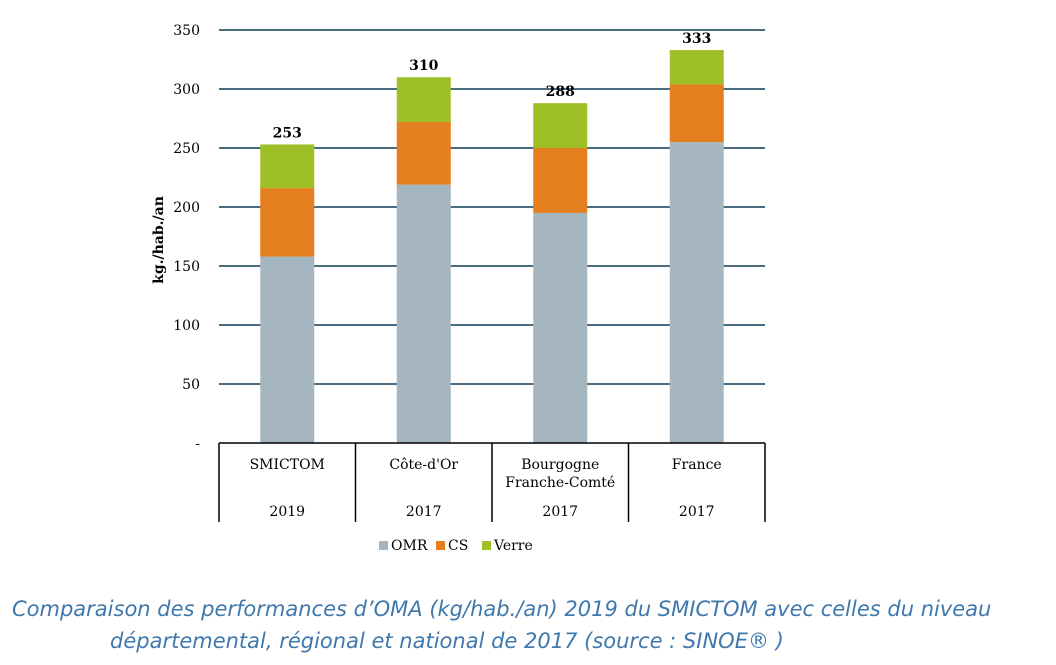 Image resolution: width=1056 pixels, height=665 pixels. Describe the element at coordinates (440, 545) in the screenshot. I see `legend-swatch-cs` at that location.